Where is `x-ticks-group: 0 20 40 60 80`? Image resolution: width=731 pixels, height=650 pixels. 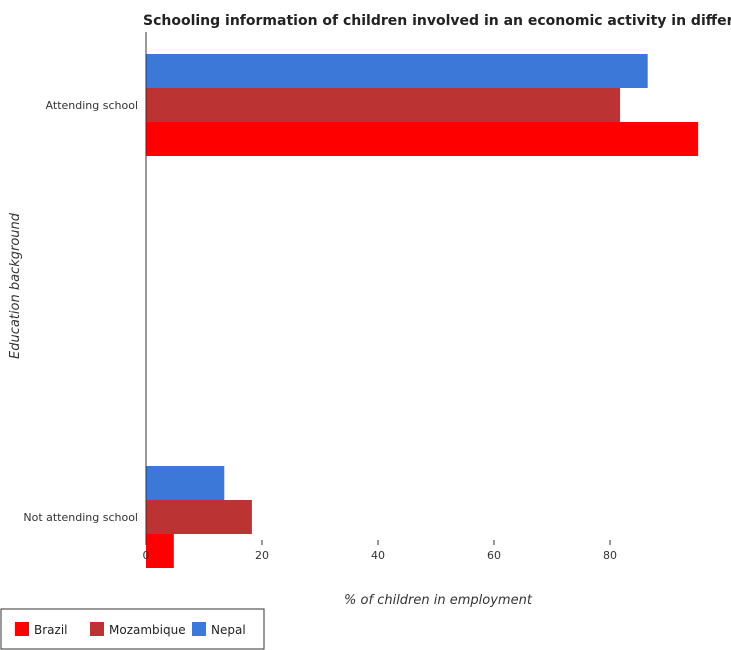 x-ticks-group: 0 20 40 60 80 is located at coordinates (380, 551).